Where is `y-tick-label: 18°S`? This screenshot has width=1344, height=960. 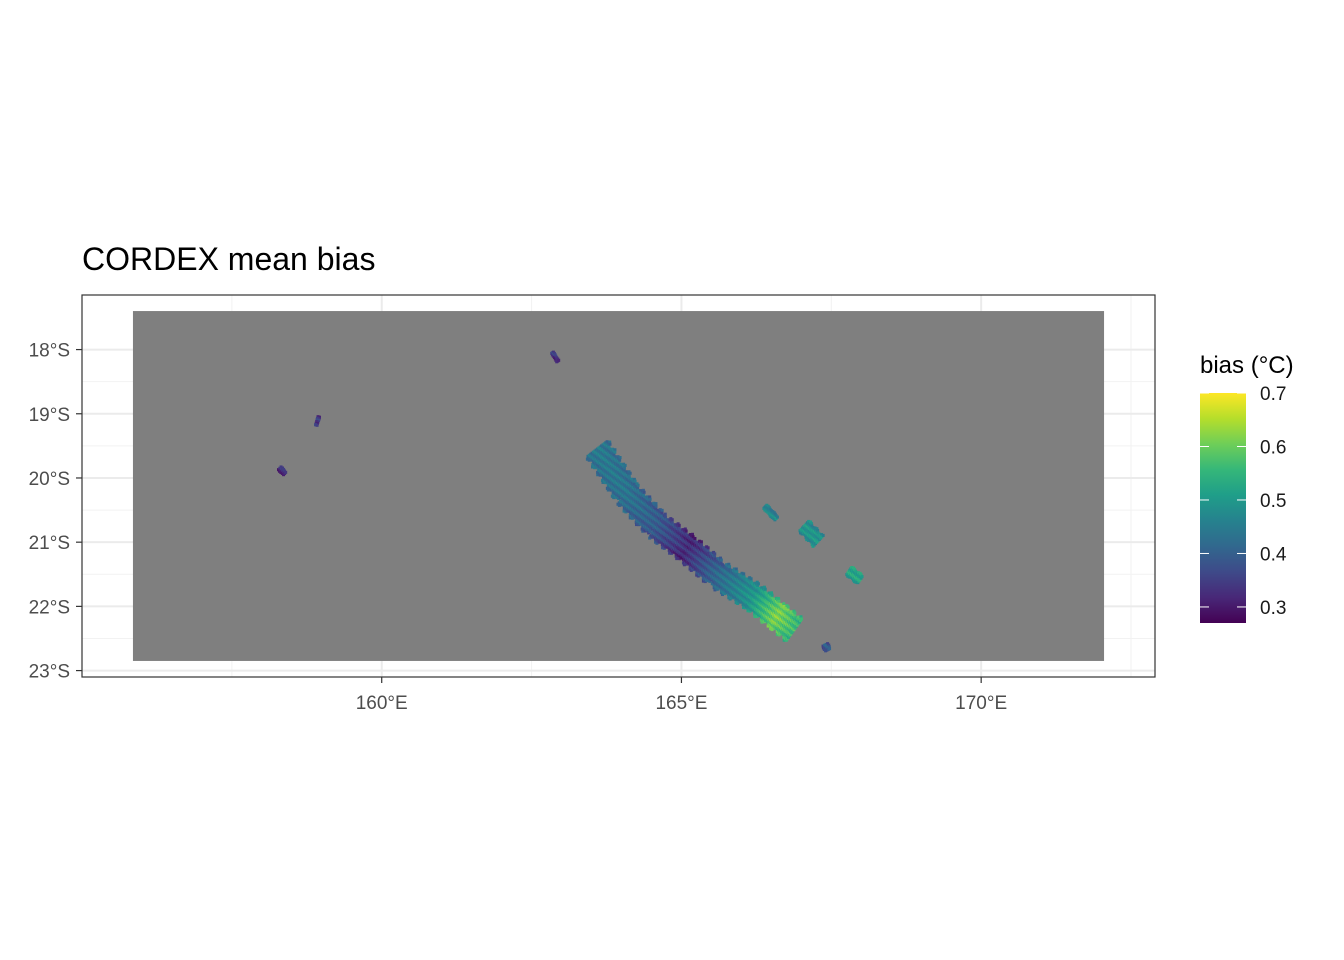 y-tick-label: 18°S is located at coordinates (49, 351).